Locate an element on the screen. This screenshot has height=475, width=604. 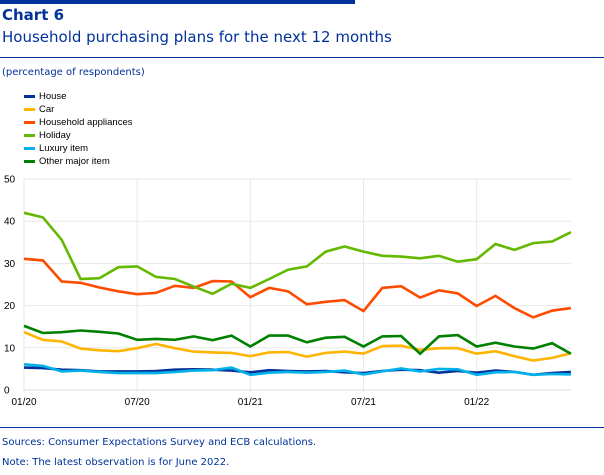
legend-item: Household appliances is located at coordinates (78, 122).